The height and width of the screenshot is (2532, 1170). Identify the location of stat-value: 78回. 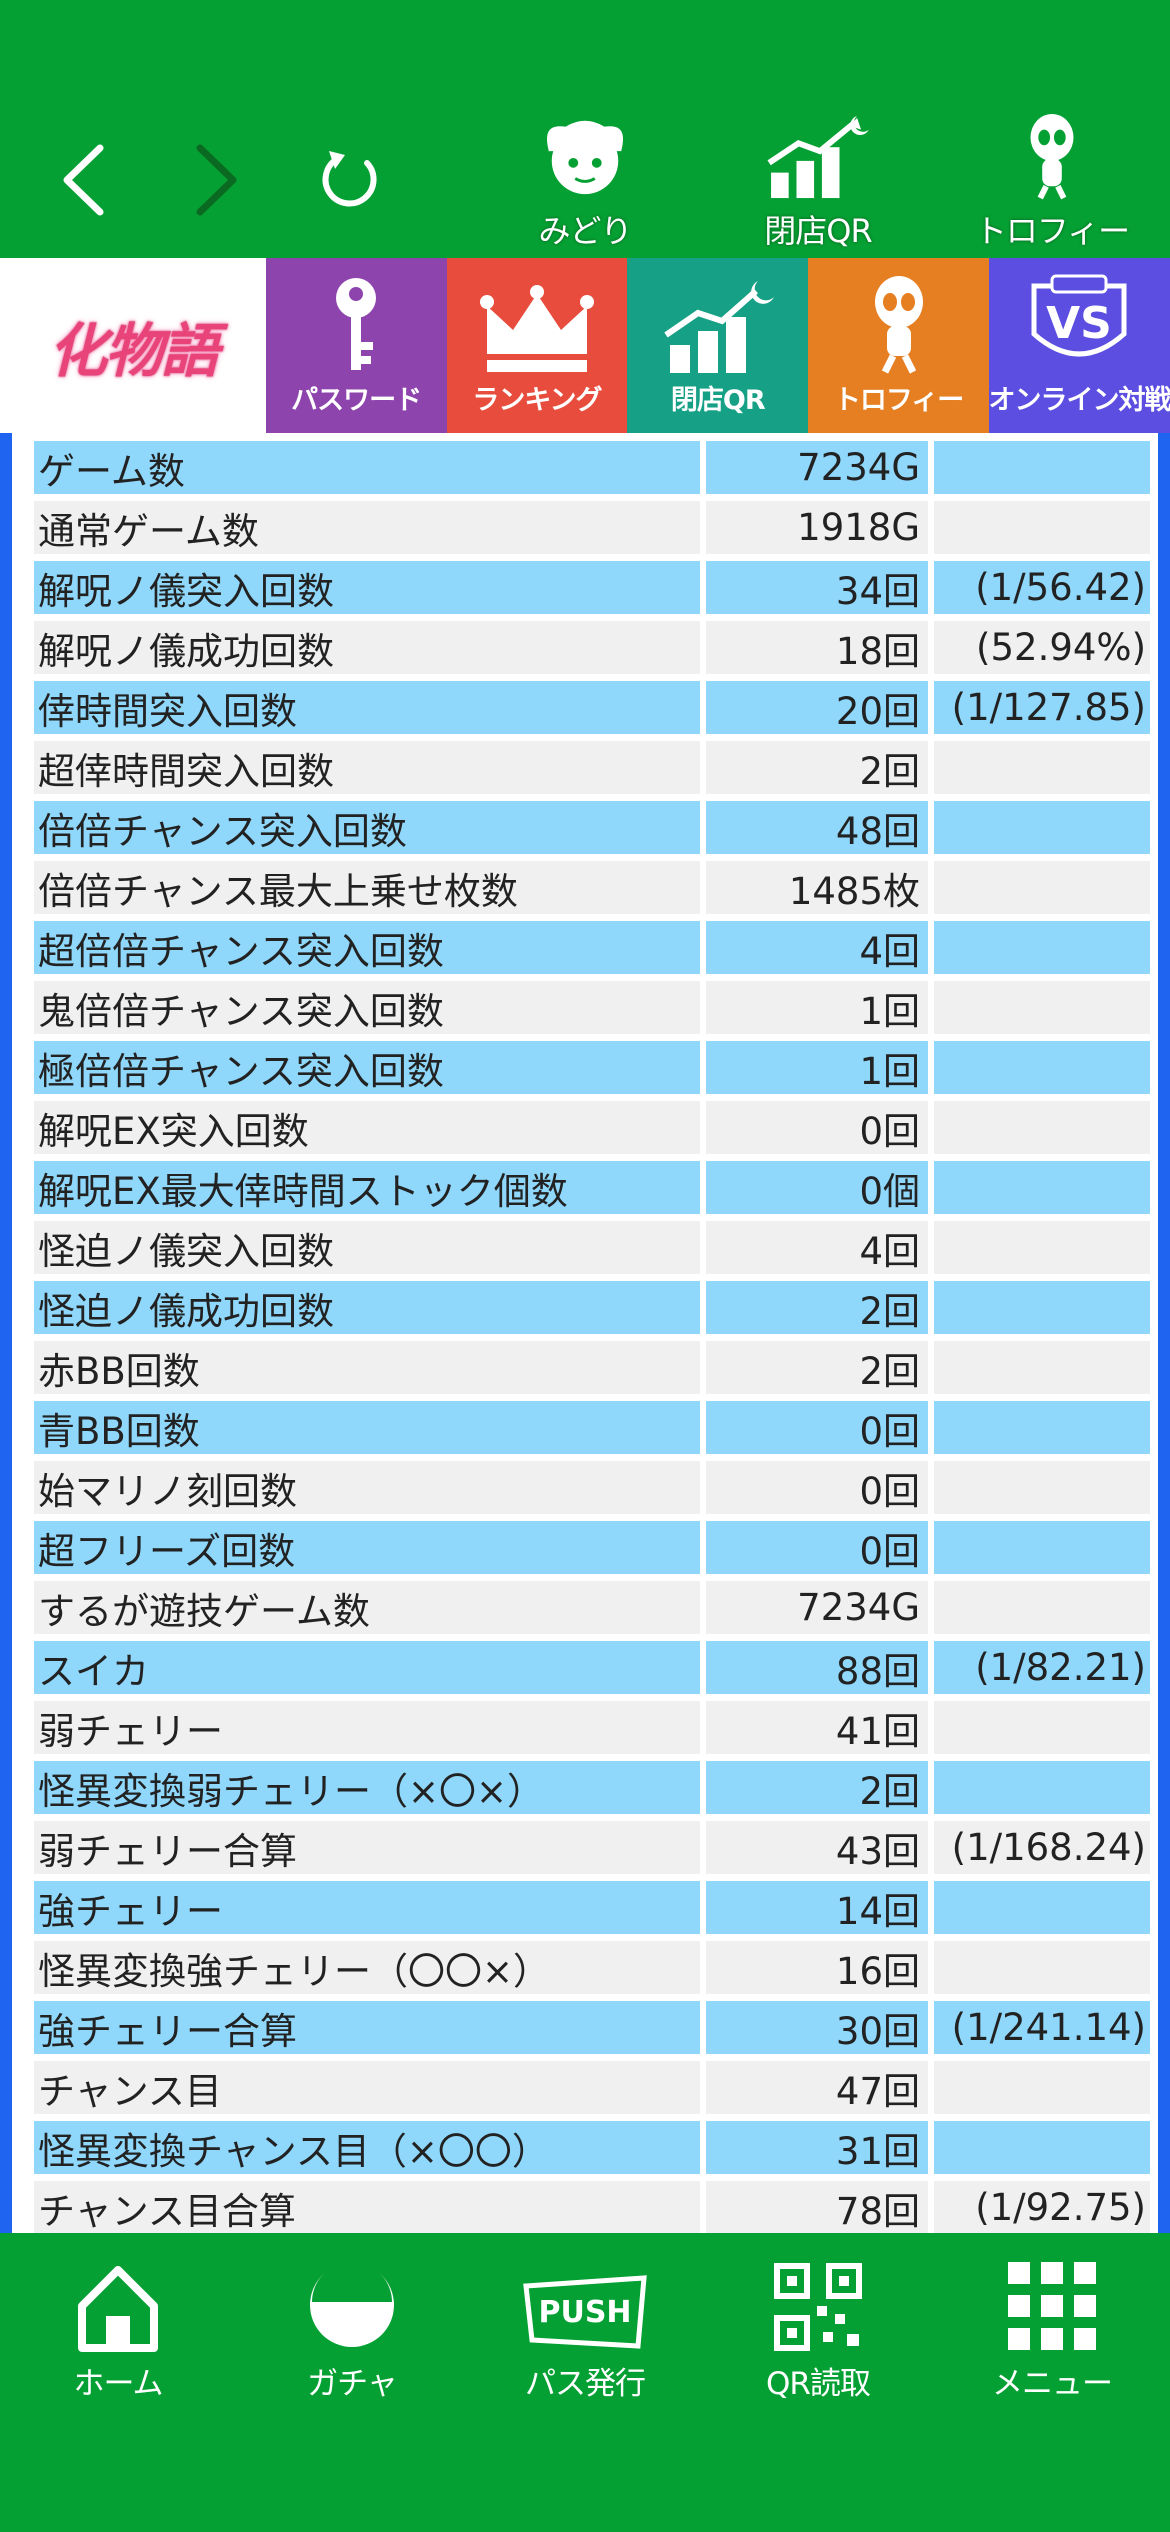
(817, 2207).